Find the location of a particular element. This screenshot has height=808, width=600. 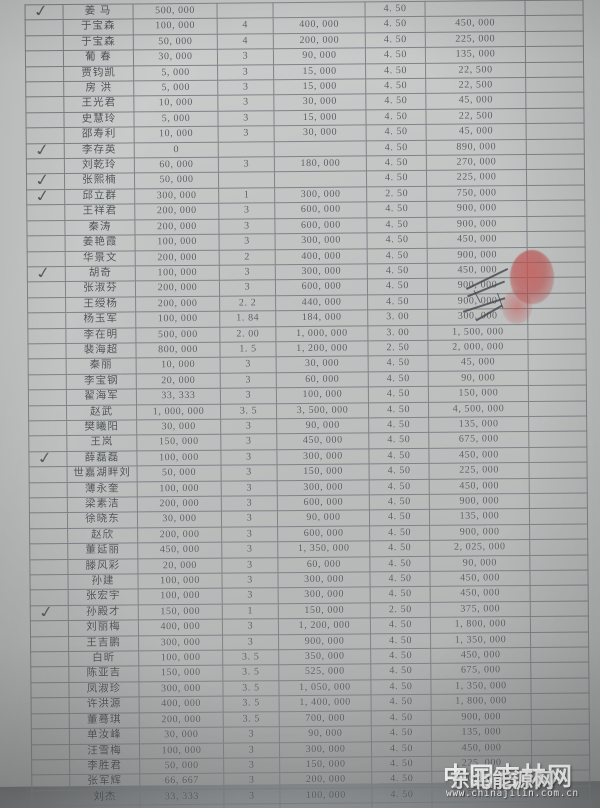

cell-name: 贾钧凯 is located at coordinates (98, 73).